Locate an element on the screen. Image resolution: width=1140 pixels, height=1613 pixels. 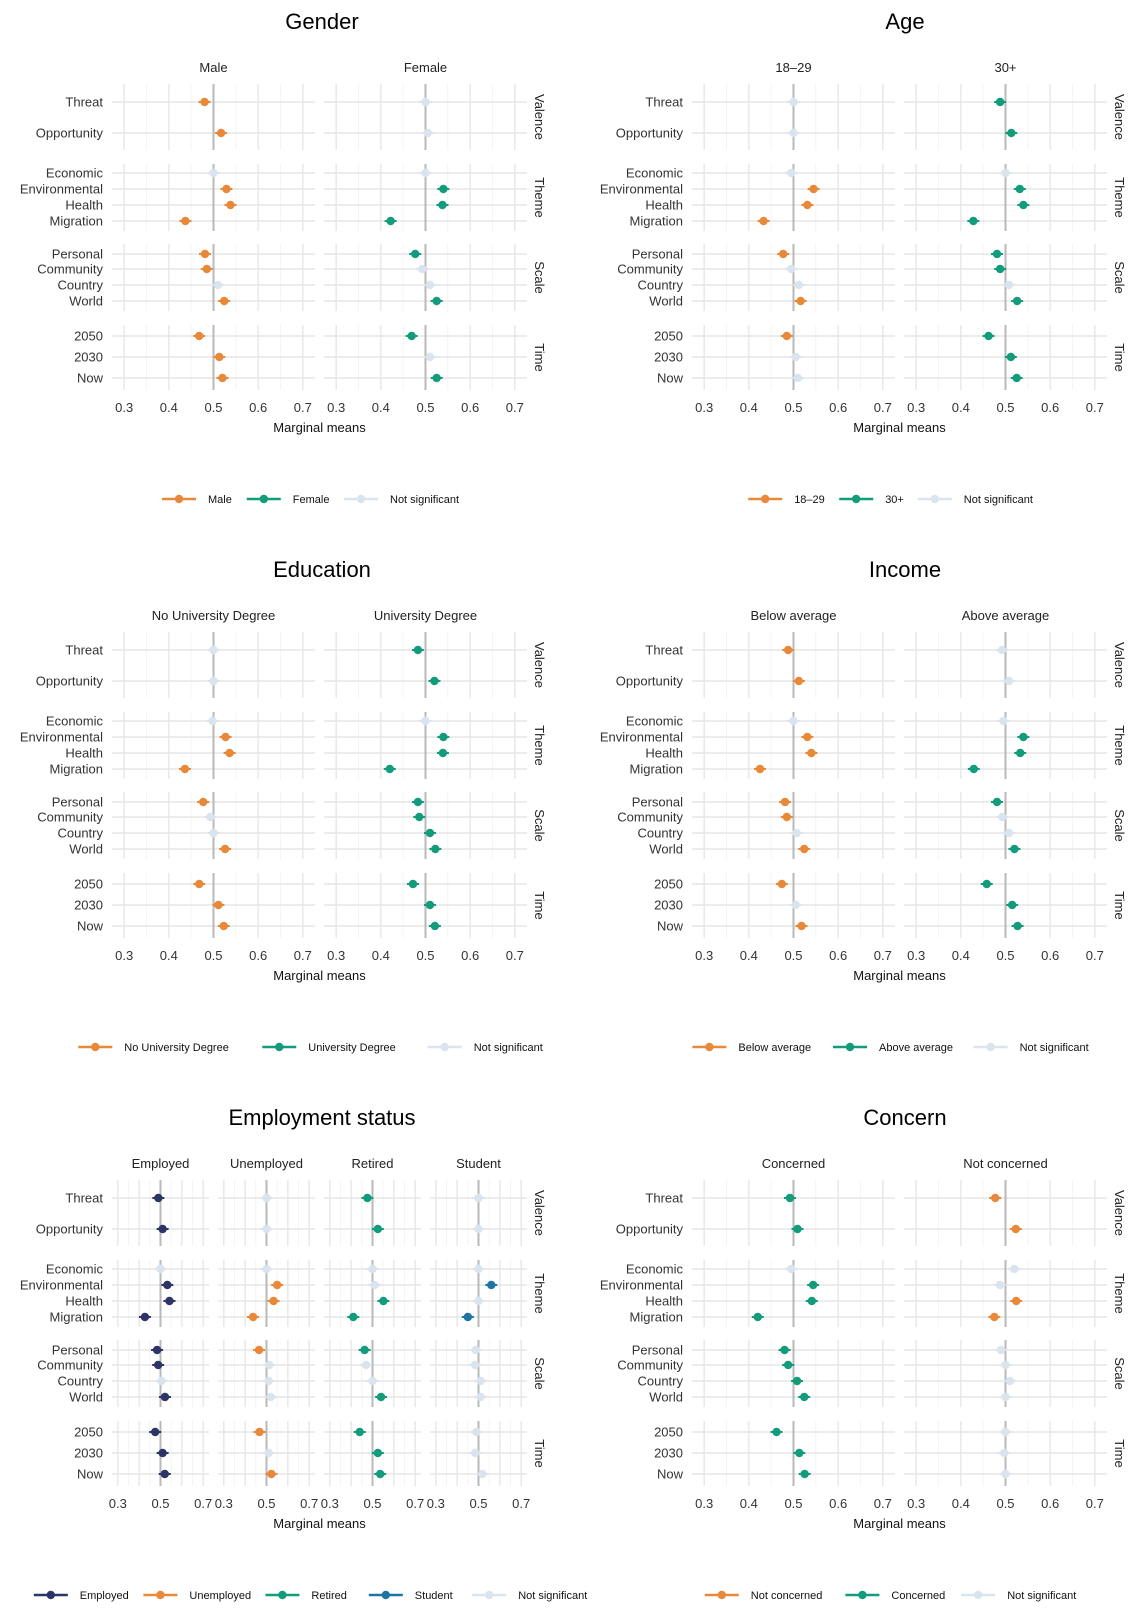
legend-label: Not significant is located at coordinates (1041, 1596).